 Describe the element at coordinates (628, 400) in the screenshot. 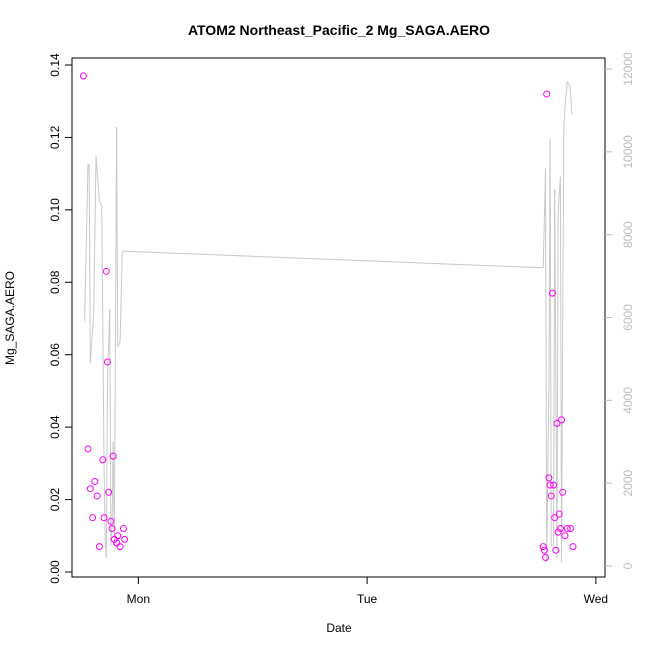

I see `y2-tick-label: 4000` at that location.